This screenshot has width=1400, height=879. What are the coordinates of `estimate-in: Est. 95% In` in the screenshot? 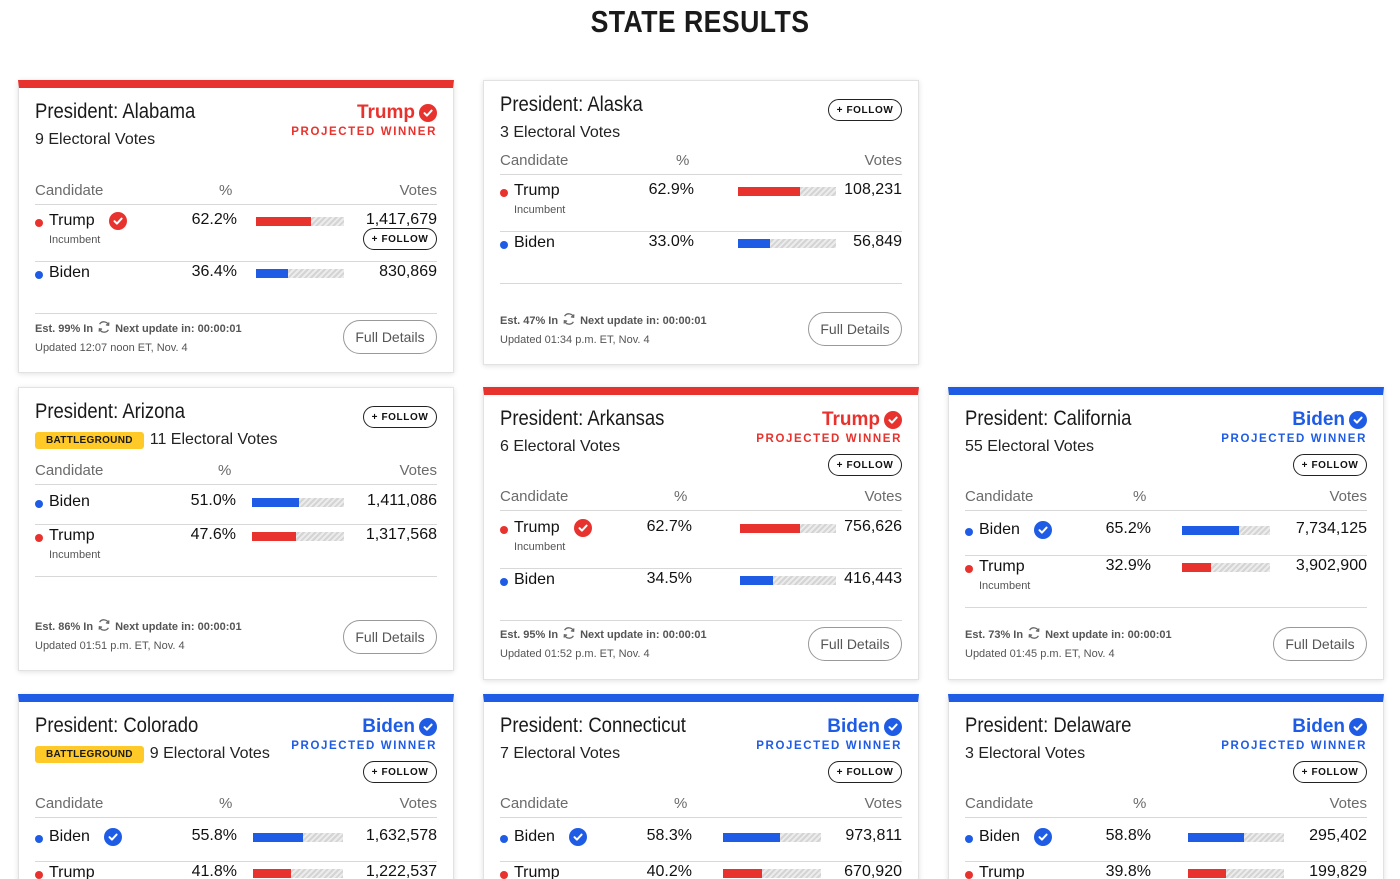 It's located at (529, 634).